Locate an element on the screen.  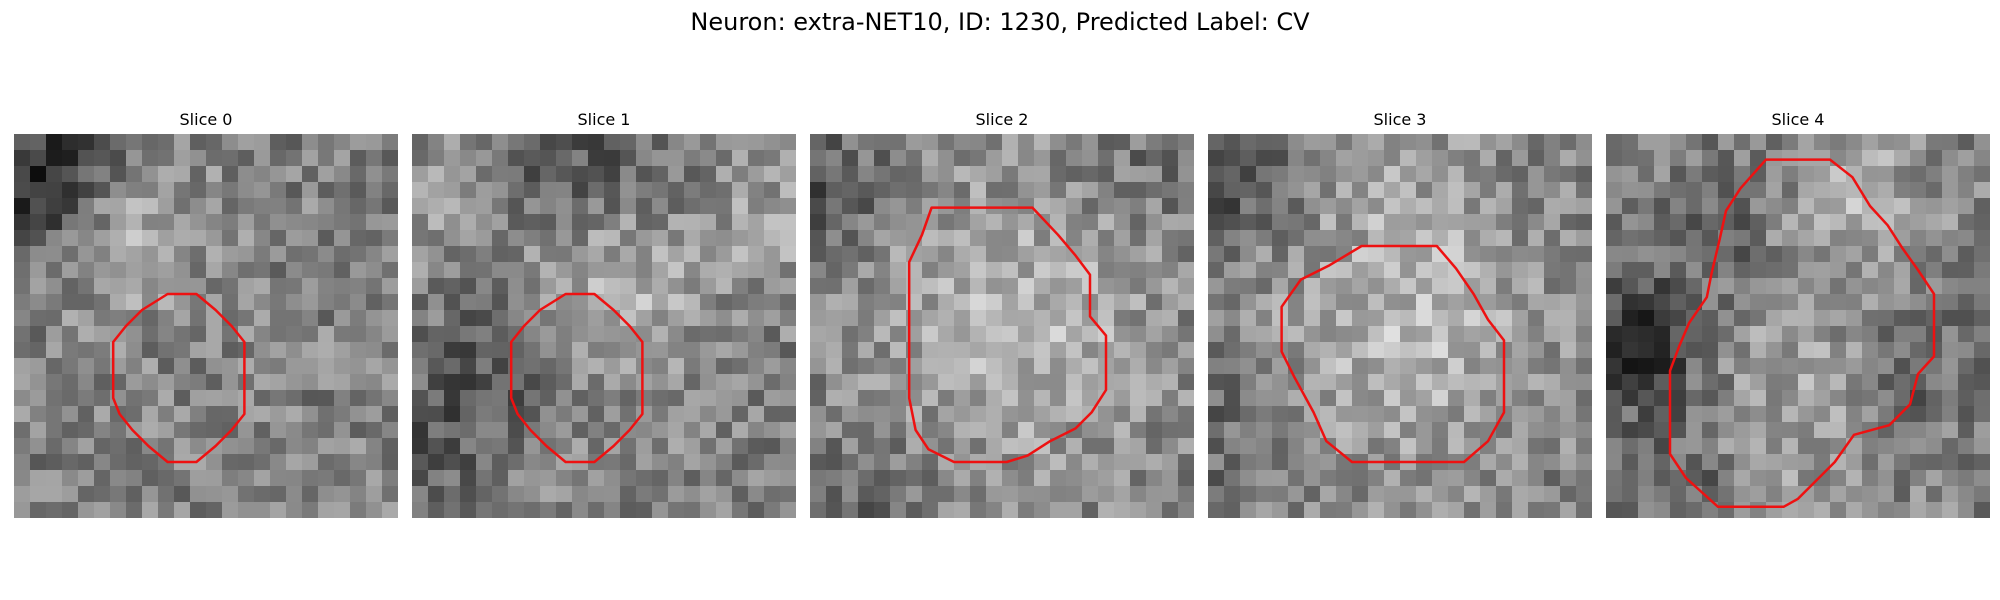
slice-title-4: Slice 4 is located at coordinates (1798, 119).